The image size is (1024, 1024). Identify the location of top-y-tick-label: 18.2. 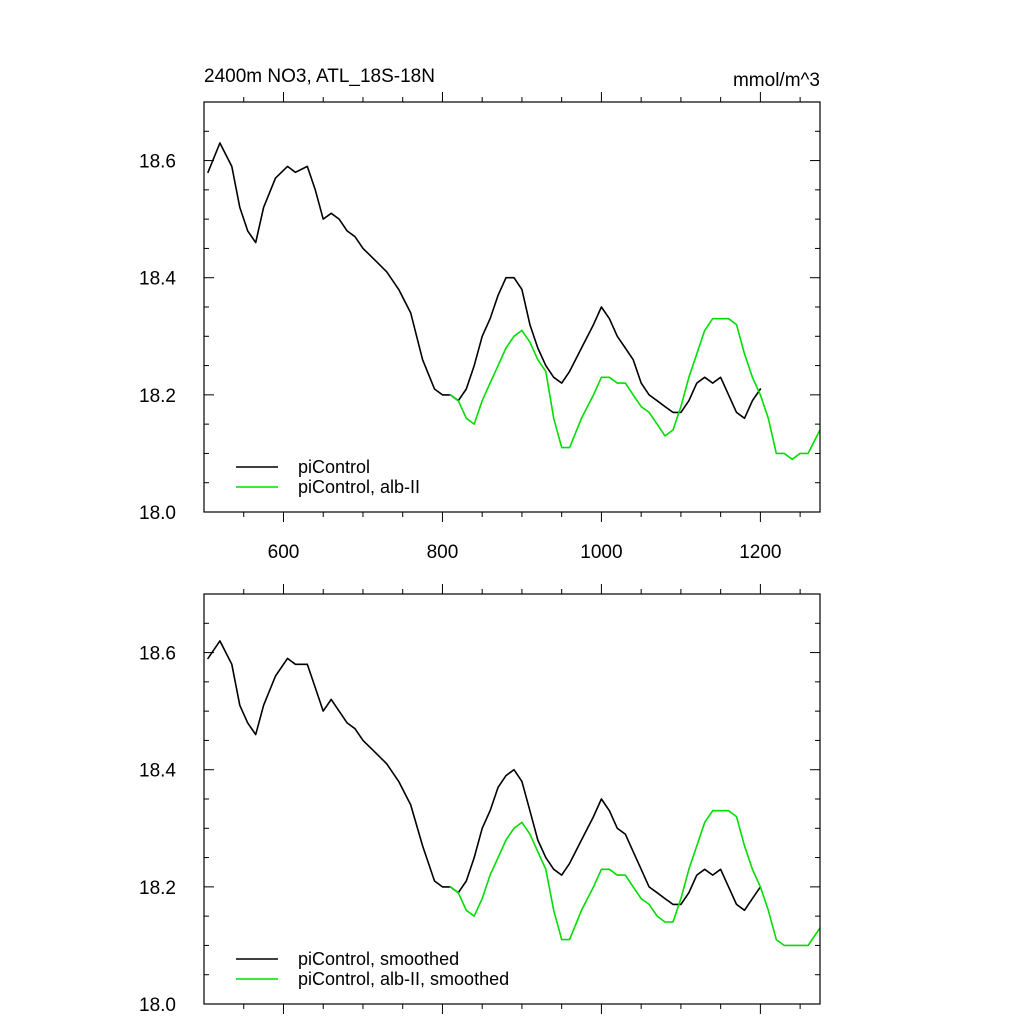
(157, 396).